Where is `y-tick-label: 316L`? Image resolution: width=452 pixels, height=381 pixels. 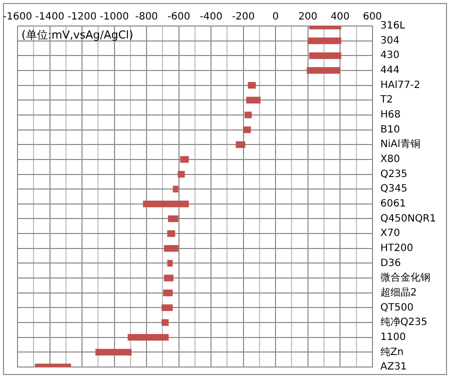
y-tick-label: 316L is located at coordinates (393, 26).